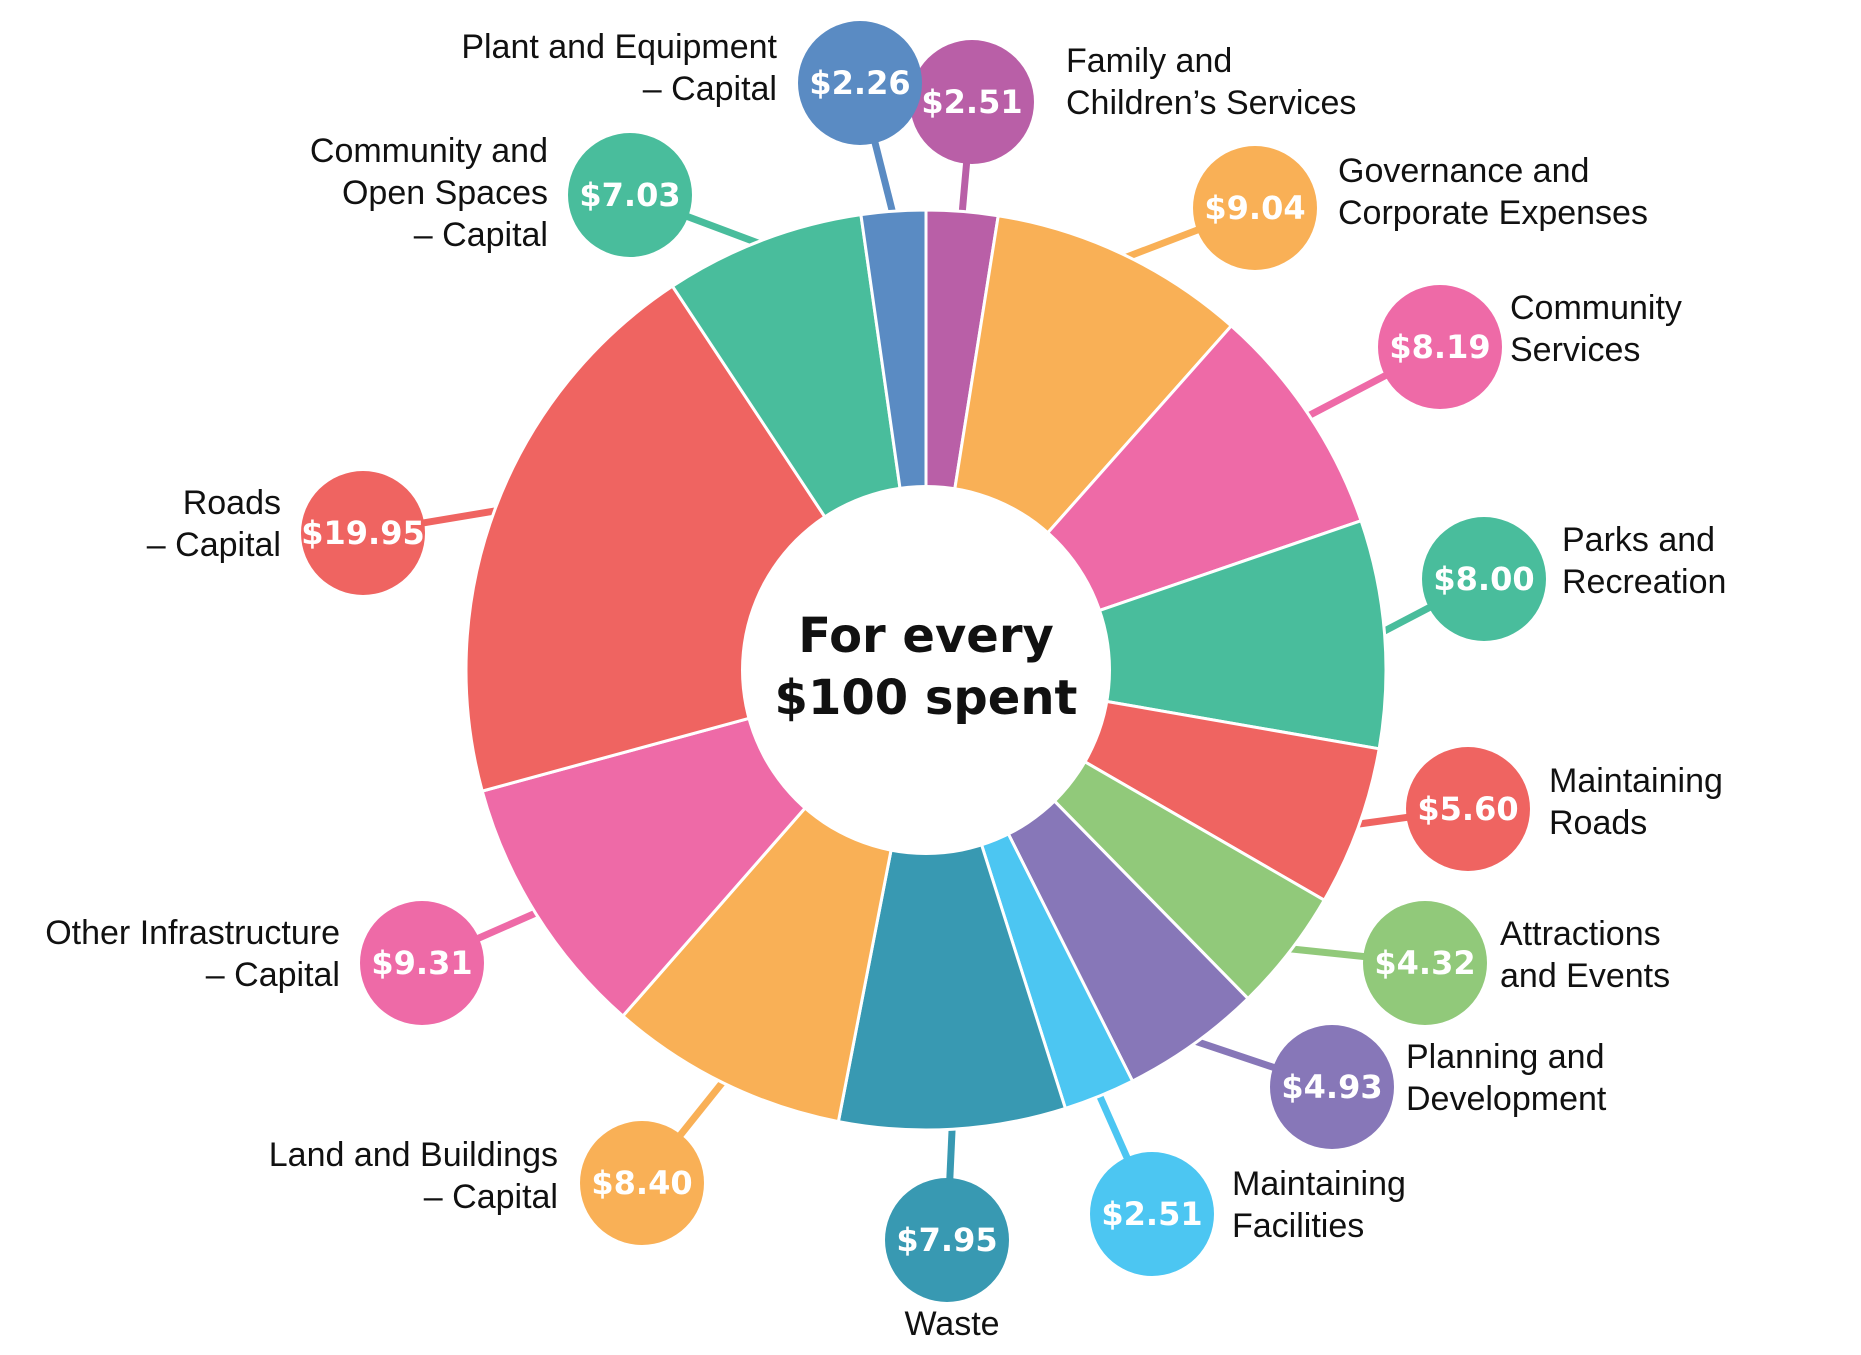 The image size is (1861, 1355). I want to click on value-bubble-community-and-open-spaces-capital, so click(630, 195).